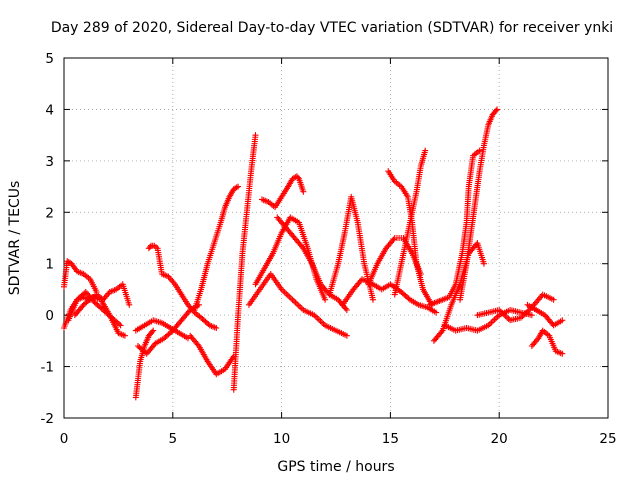  What do you see at coordinates (49, 213) in the screenshot?
I see `y-tick-label: 2` at bounding box center [49, 213].